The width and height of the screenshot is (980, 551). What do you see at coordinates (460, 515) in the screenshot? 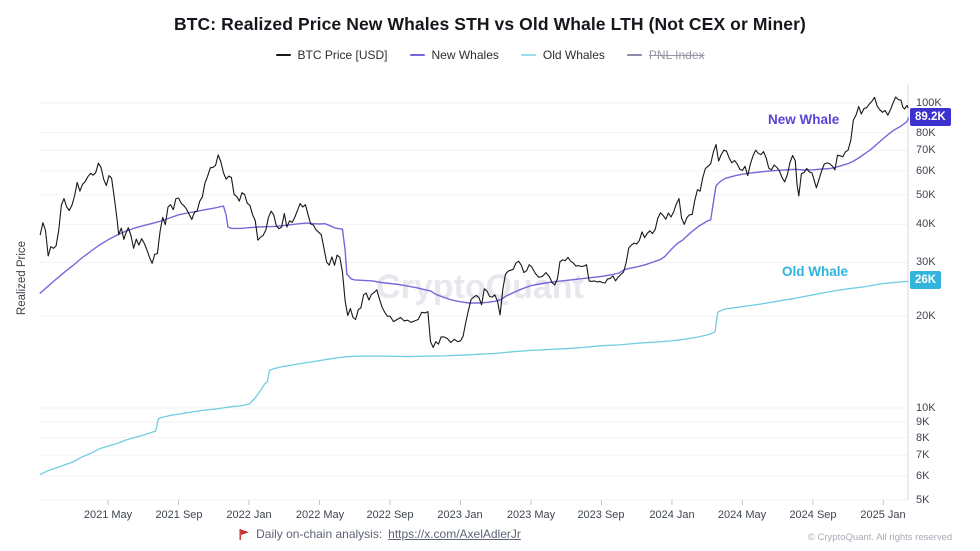
I see `x-axis-tick-label: 2023 Jan` at bounding box center [460, 515].